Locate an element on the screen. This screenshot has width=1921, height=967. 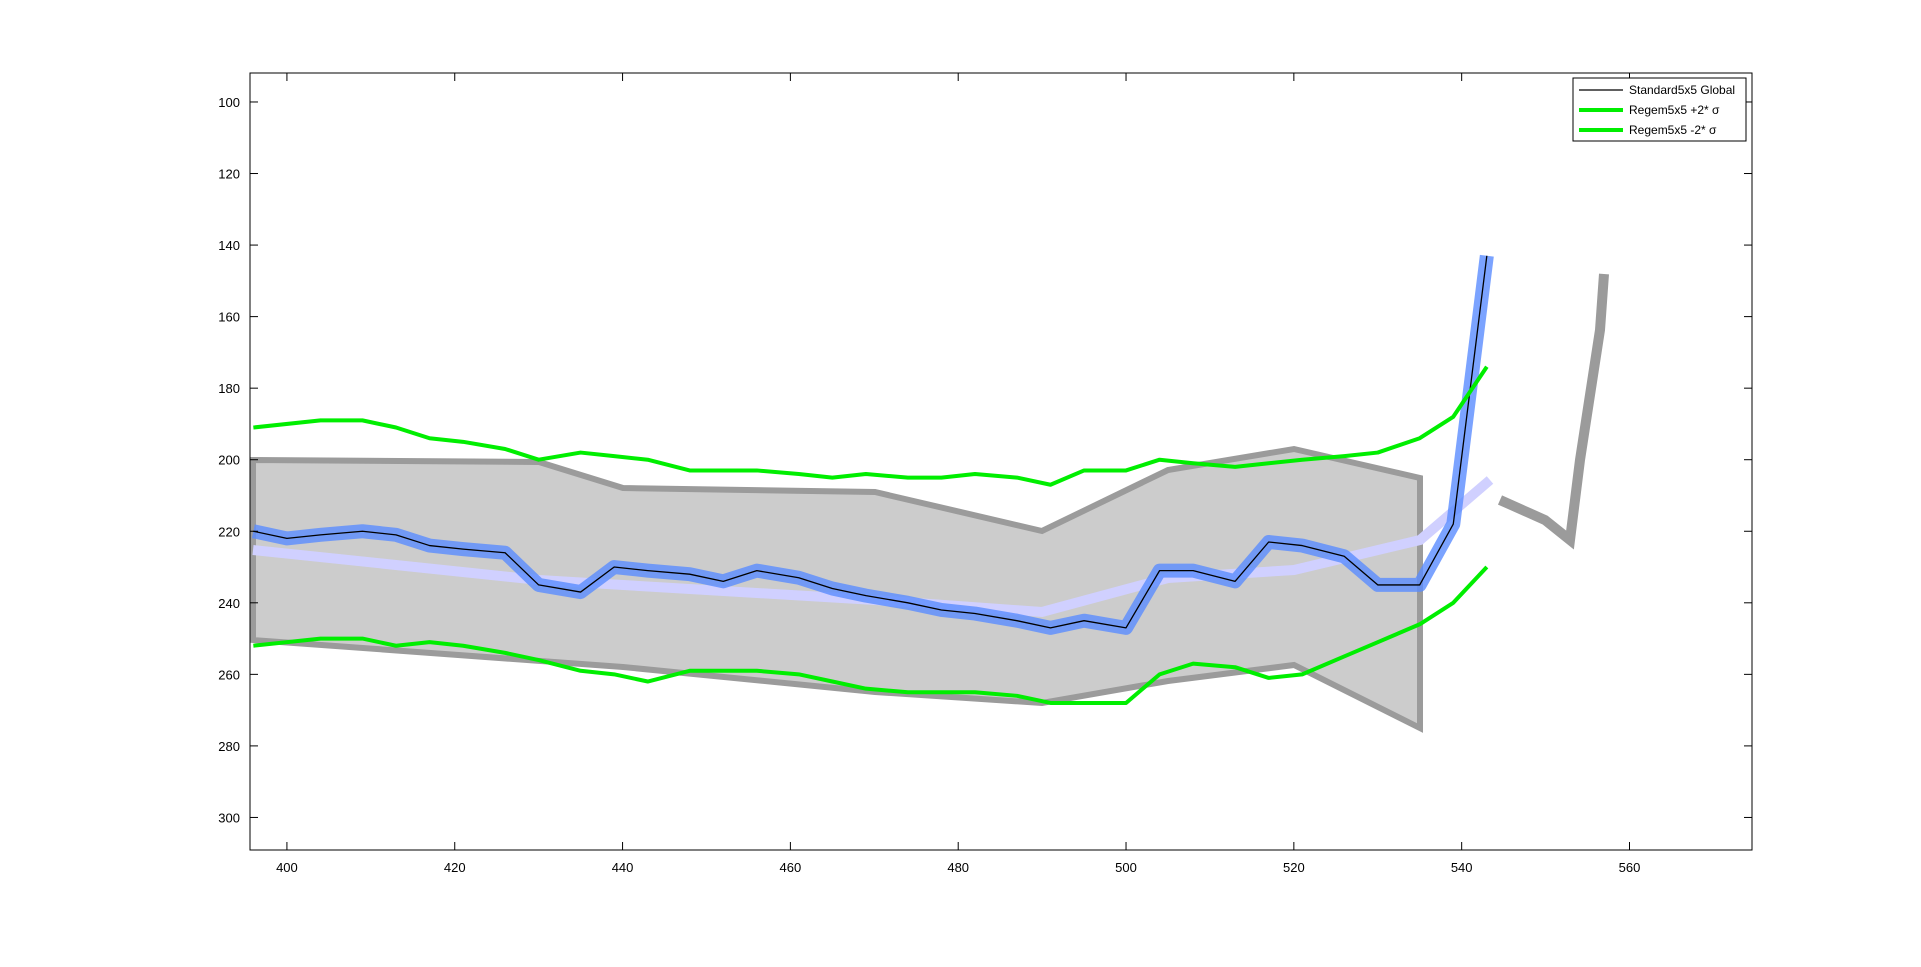
legend-label: Regem5x5 +2* σ is located at coordinates (1674, 110).